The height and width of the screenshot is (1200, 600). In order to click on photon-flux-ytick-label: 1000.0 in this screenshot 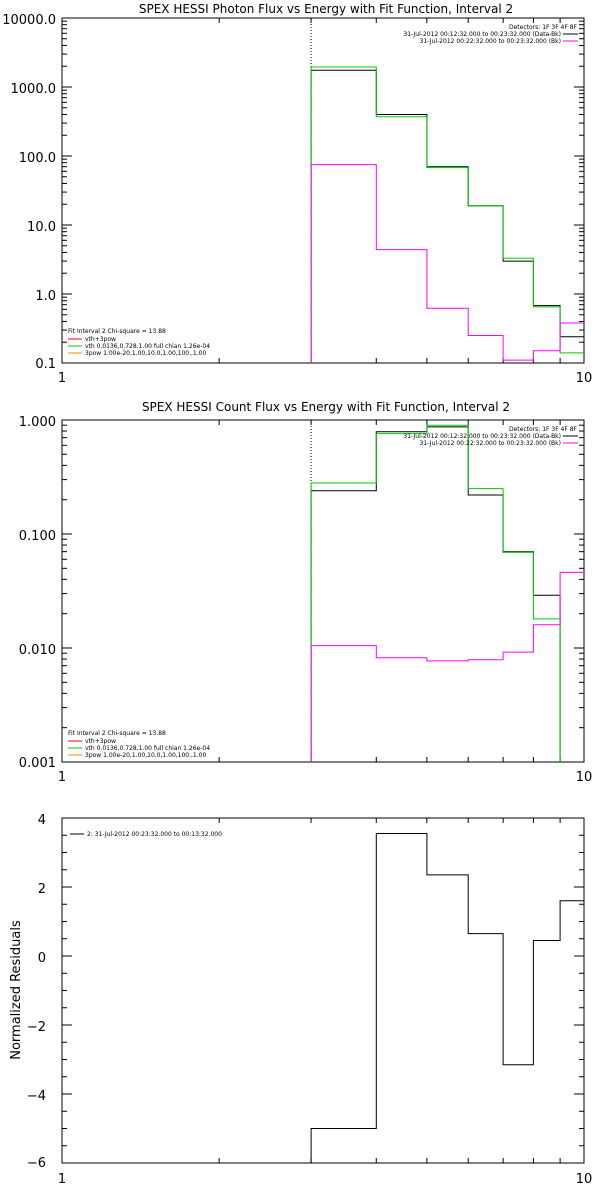, I will do `click(34, 89)`.